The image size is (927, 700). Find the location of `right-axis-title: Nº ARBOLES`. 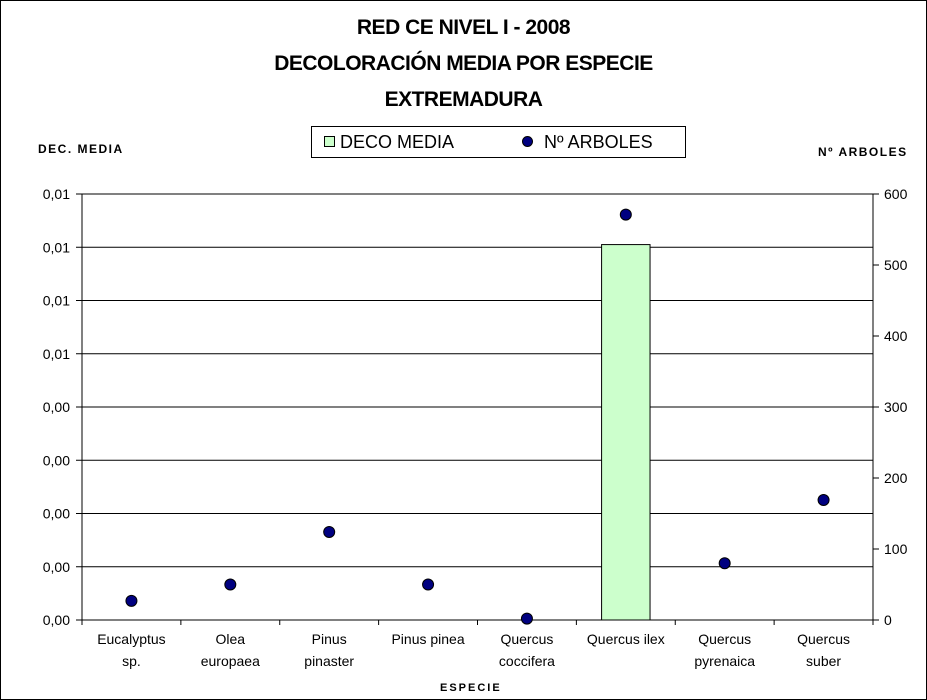

right-axis-title: Nº ARBOLES is located at coordinates (863, 152).